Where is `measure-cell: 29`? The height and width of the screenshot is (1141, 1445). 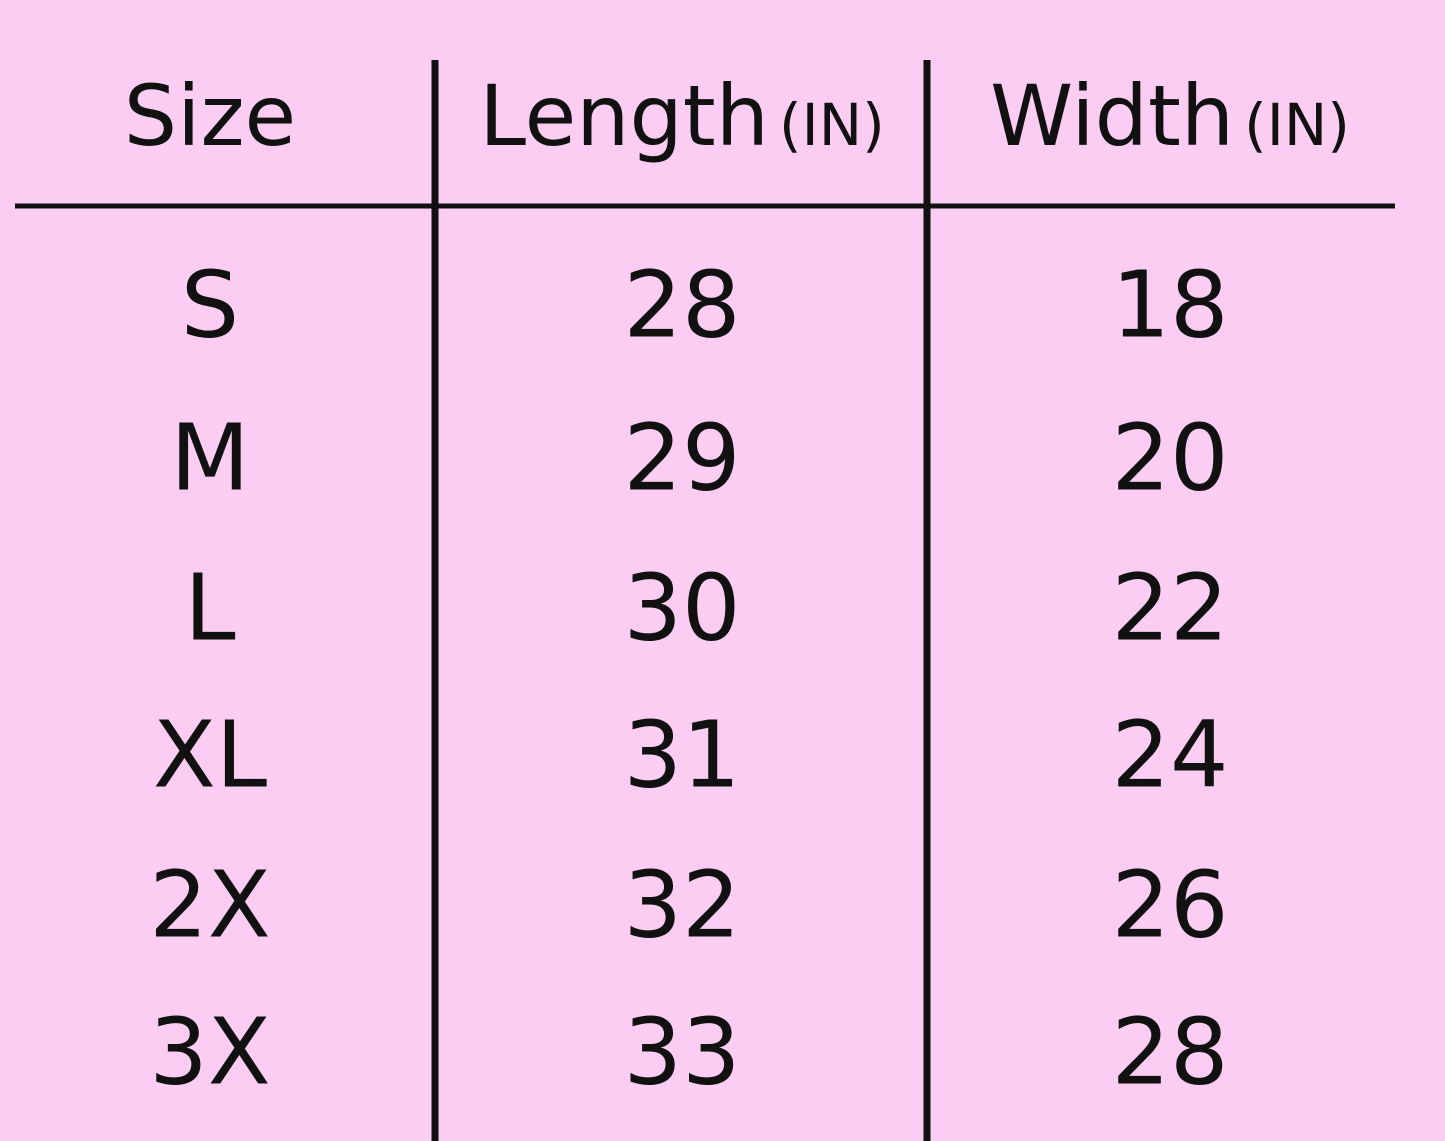
measure-cell: 29 is located at coordinates (681, 458).